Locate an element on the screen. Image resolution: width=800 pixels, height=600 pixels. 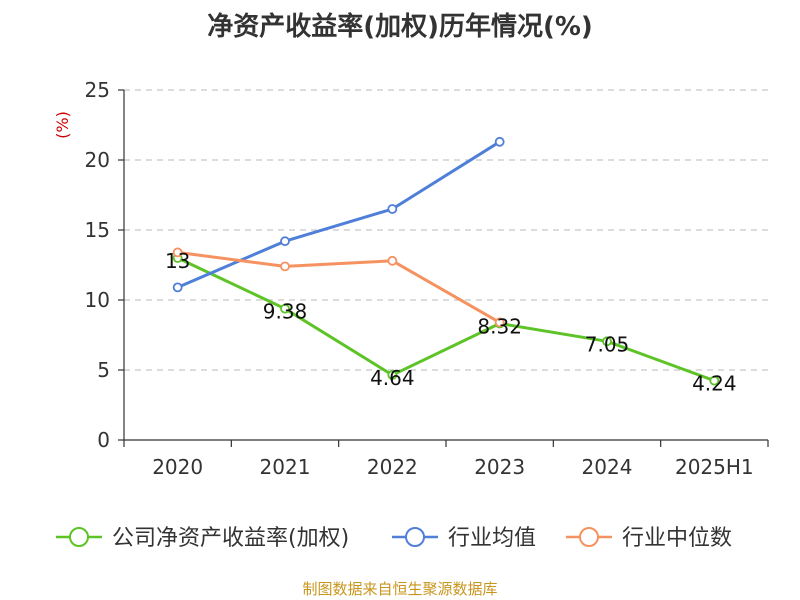
y-tick-label: 5 is located at coordinates (103, 370).